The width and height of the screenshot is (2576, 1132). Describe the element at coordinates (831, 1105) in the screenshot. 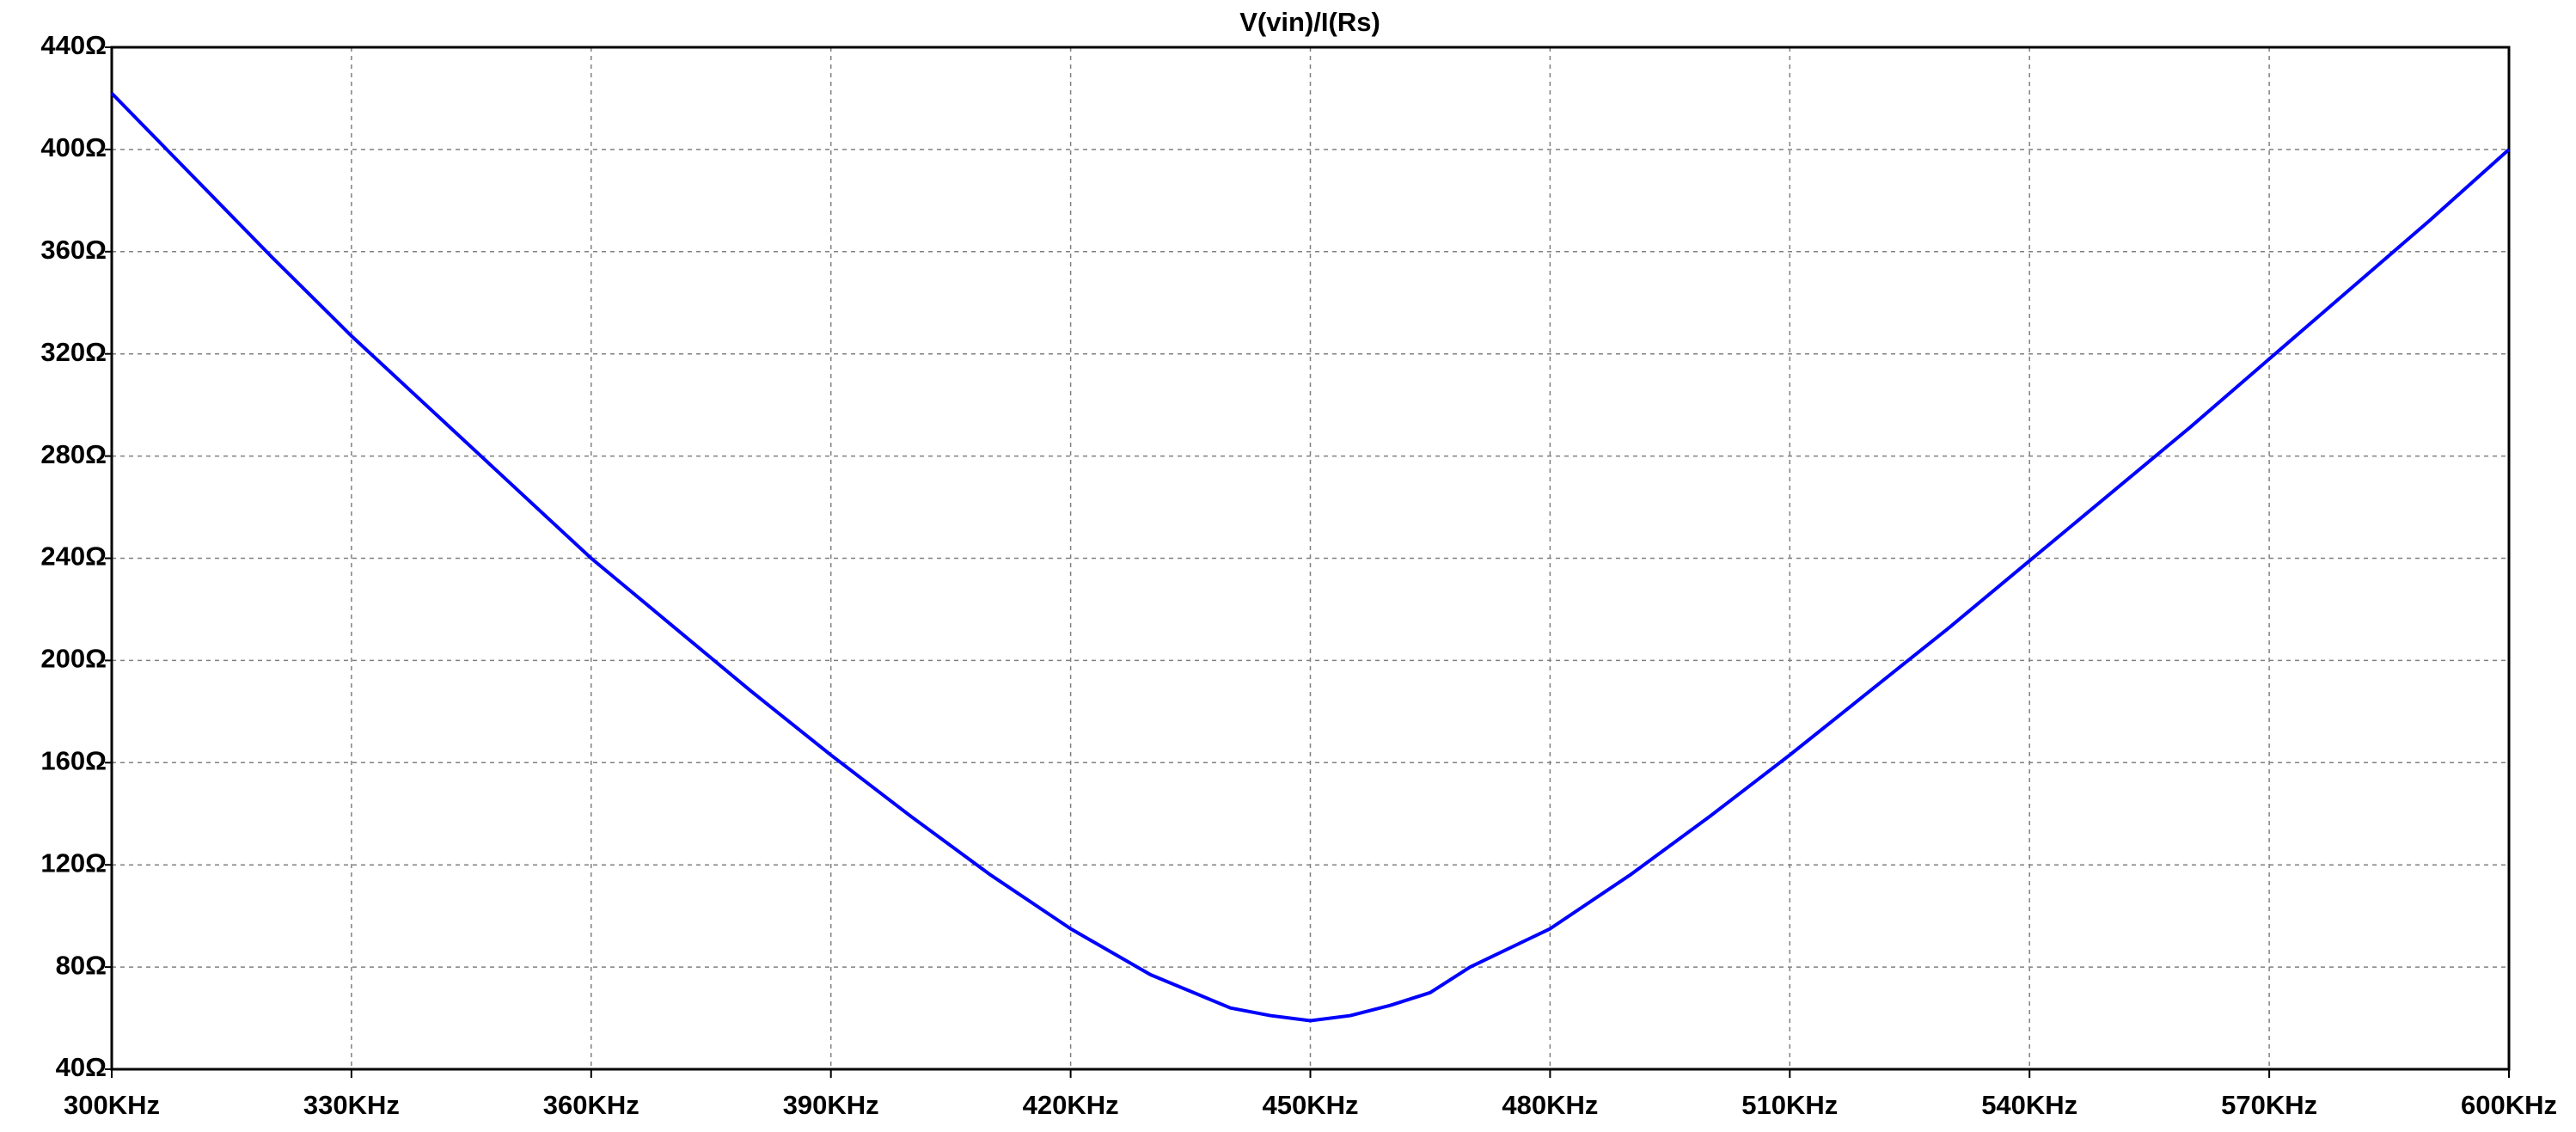

I see `x-tick-label: 390KHz` at that location.